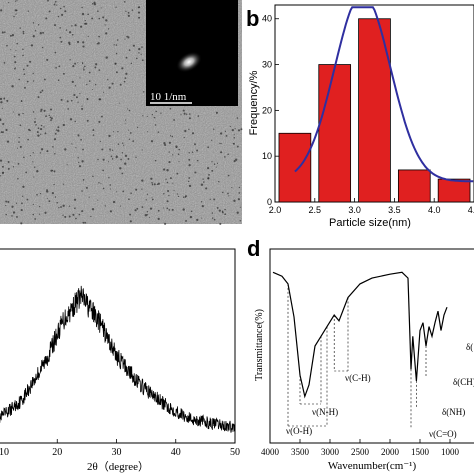 The image size is (474, 474). What do you see at coordinates (295, 167) in the screenshot?
I see `histogram-bar` at bounding box center [295, 167].